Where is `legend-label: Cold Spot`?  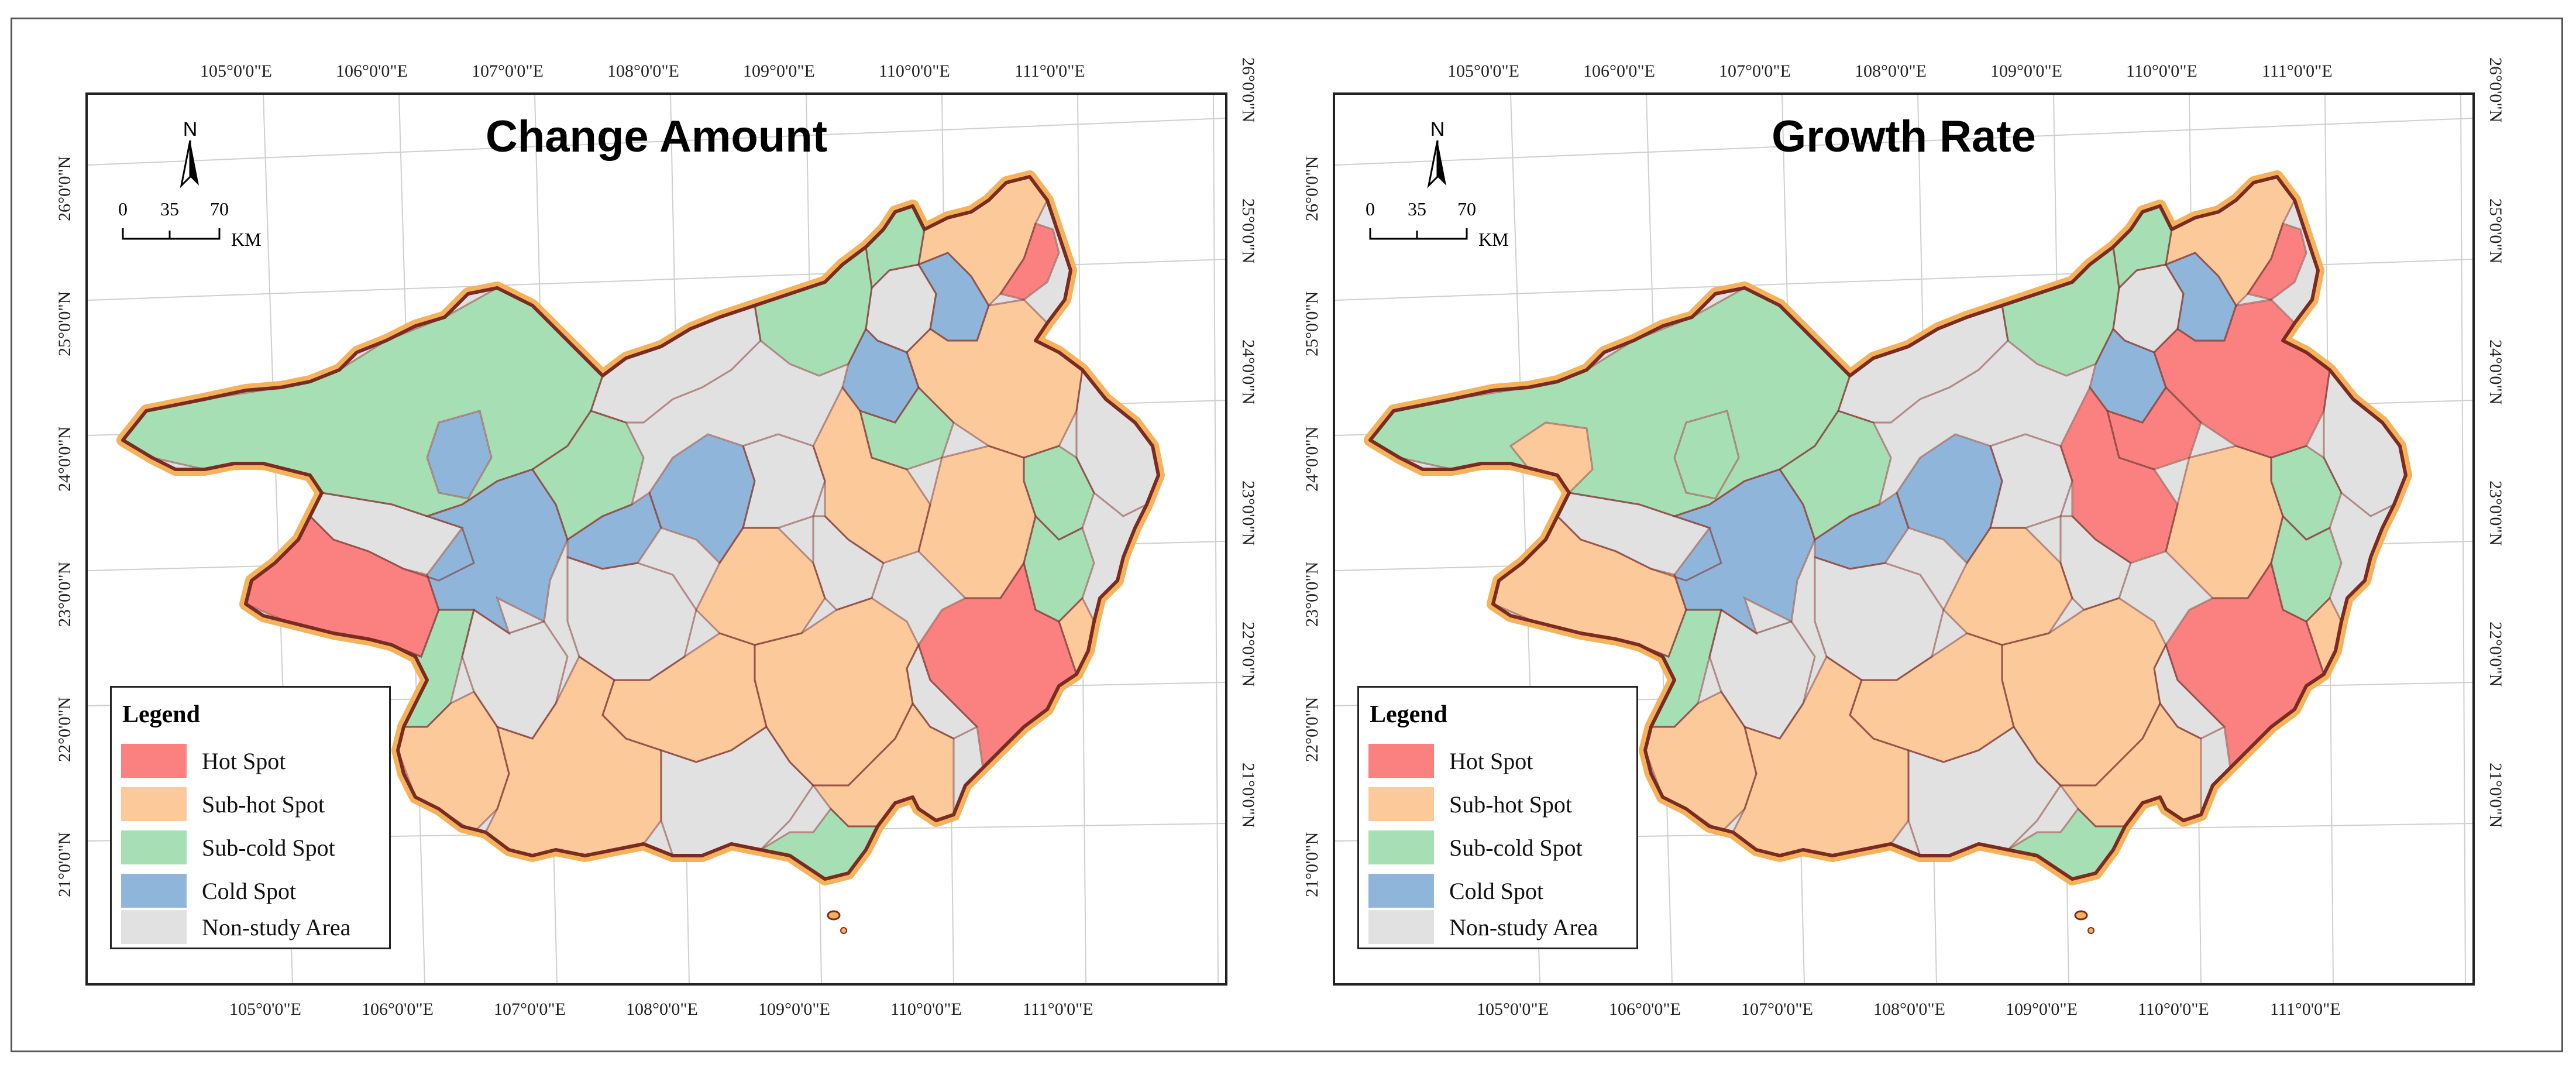 legend-label: Cold Spot is located at coordinates (1497, 891).